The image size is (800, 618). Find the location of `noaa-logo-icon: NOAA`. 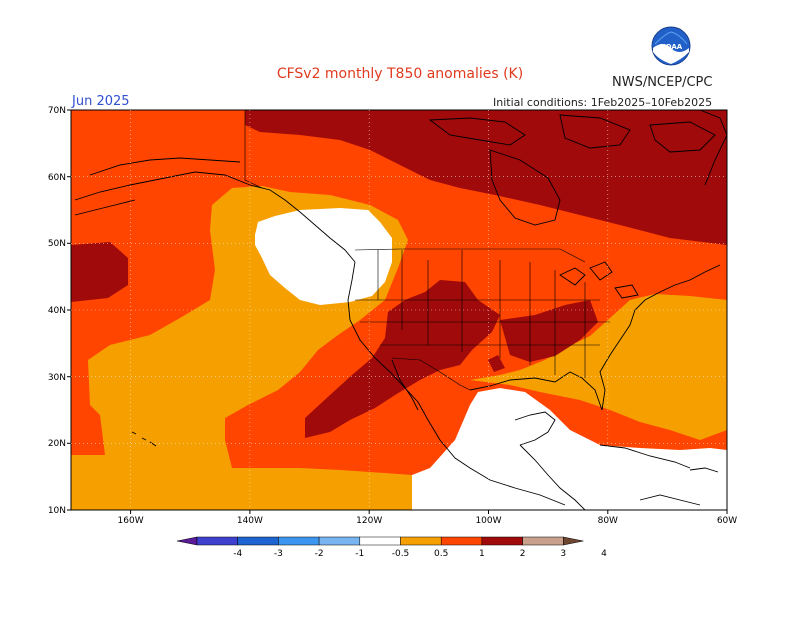

noaa-logo-icon: NOAA is located at coordinates (671, 46).